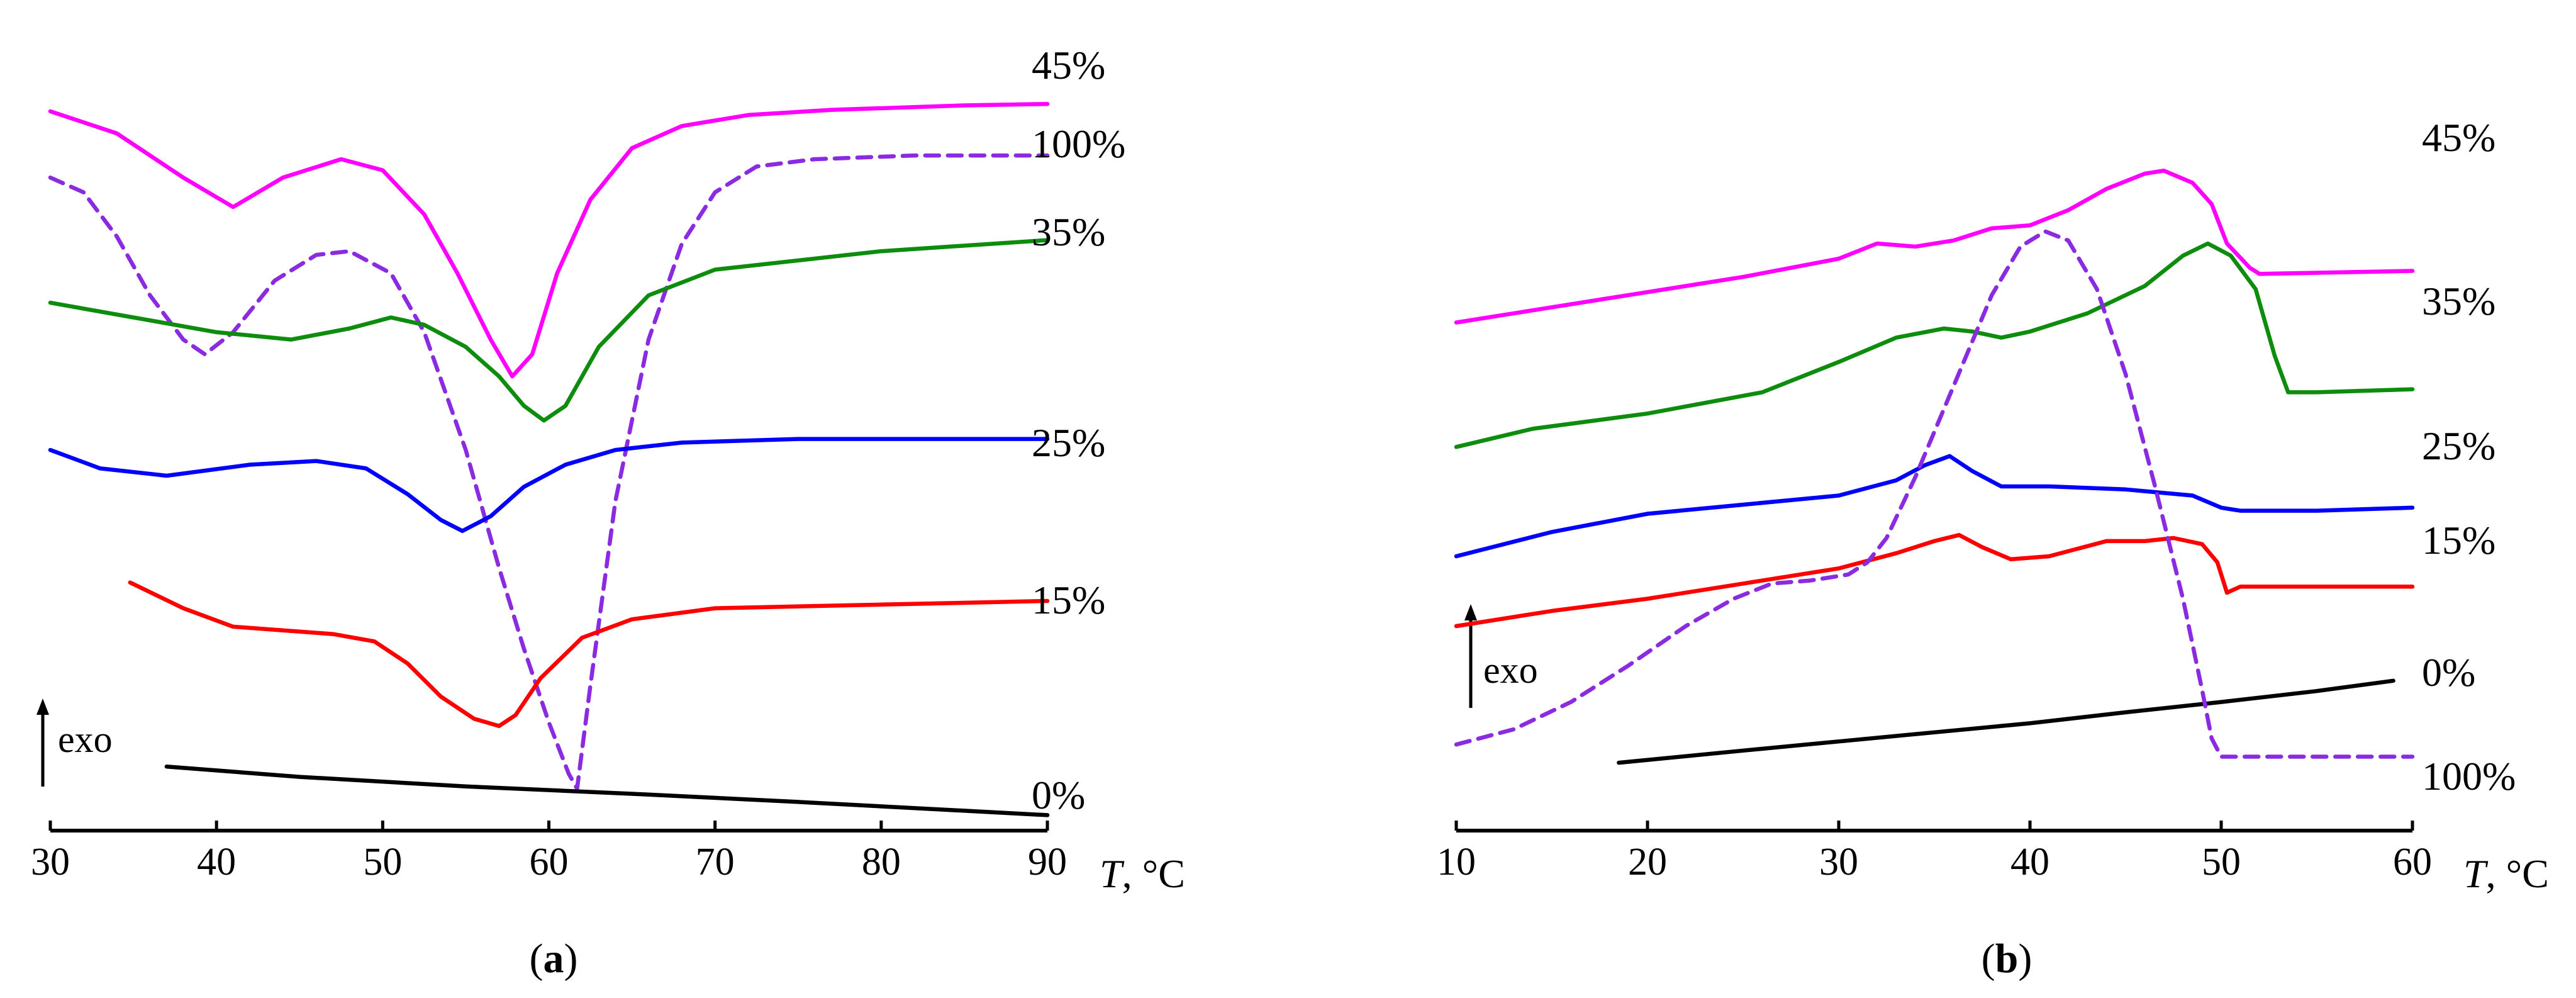  Describe the element at coordinates (881, 862) in the screenshot. I see `x-tick-label-80: 80` at that location.